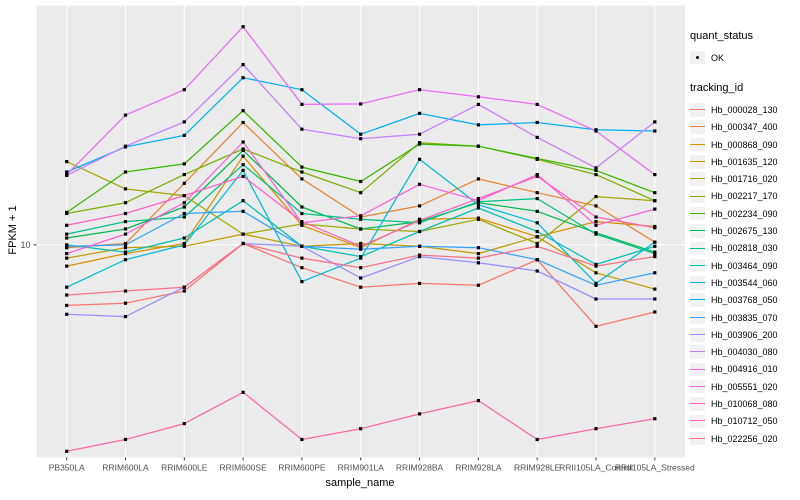 Image resolution: width=800 pixels, height=500 pixels. Describe the element at coordinates (13, 230) in the screenshot. I see `y-axis-title: FPKM + 1` at that location.